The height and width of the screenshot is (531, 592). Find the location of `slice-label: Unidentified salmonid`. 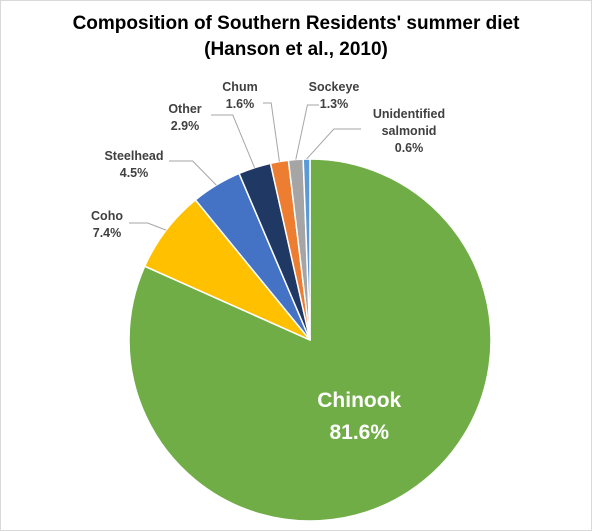

slice-label: Unidentified salmonid is located at coordinates (409, 122).